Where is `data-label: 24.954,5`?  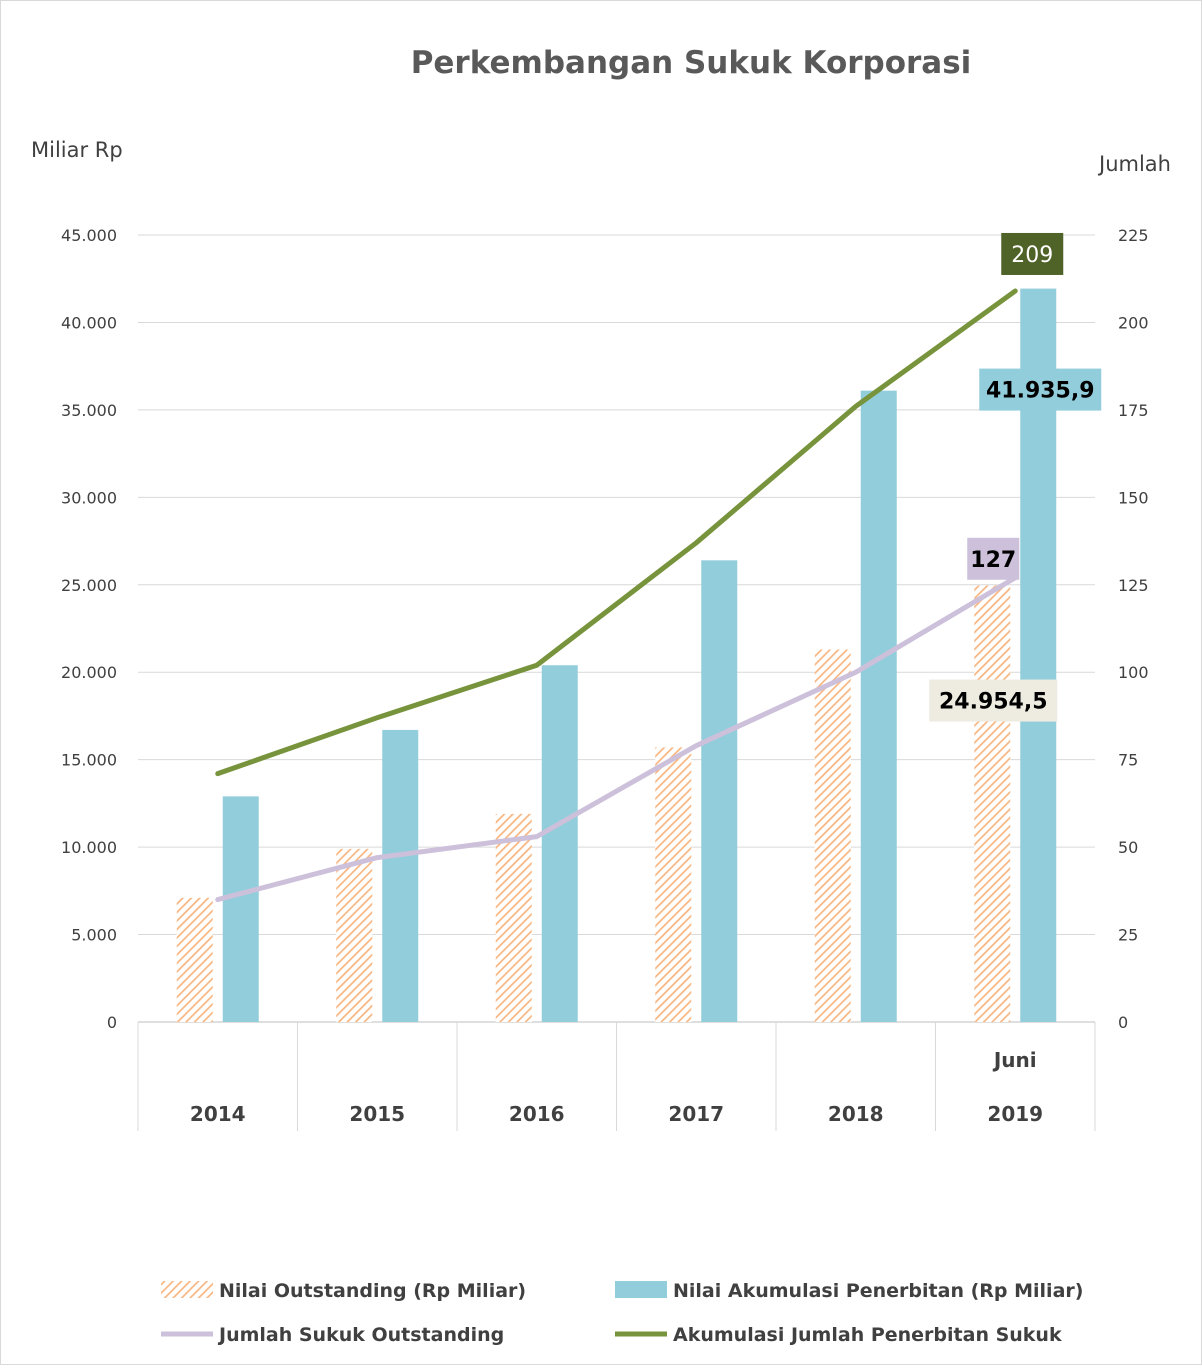
data-label: 24.954,5 is located at coordinates (993, 702).